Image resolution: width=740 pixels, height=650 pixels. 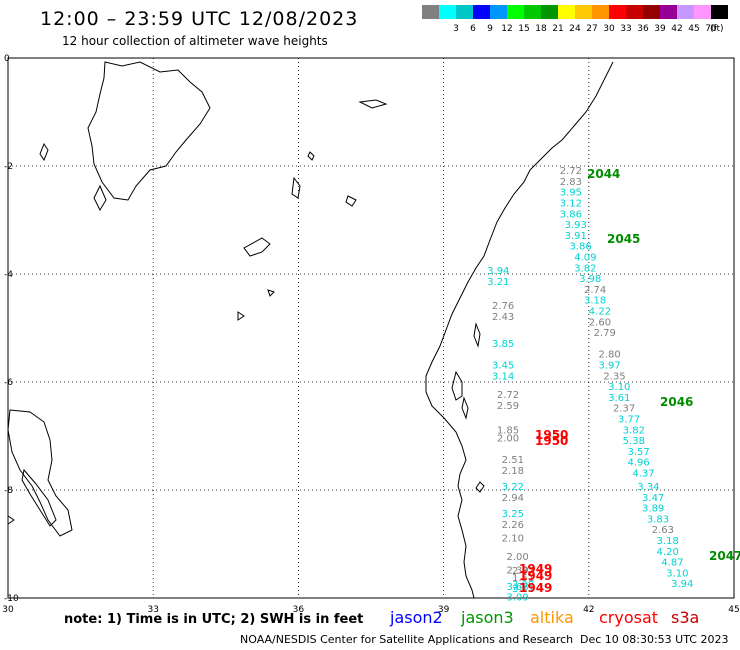 I want to click on satellite-jason3: jason3, so click(x=487, y=617).